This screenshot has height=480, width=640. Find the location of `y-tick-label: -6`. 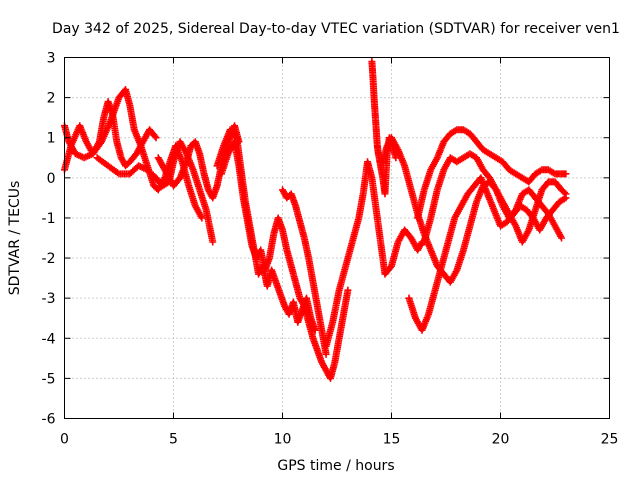

y-tick-label: -6 is located at coordinates (49, 420).